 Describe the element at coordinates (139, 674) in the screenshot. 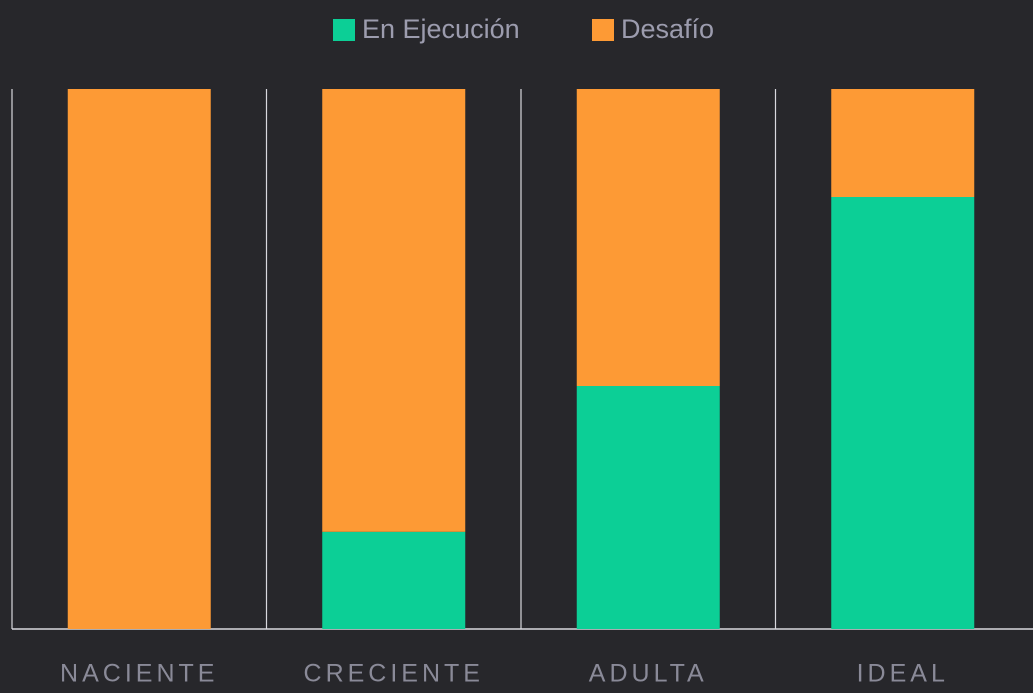

I see `x-tick-label: NACIENTE` at that location.